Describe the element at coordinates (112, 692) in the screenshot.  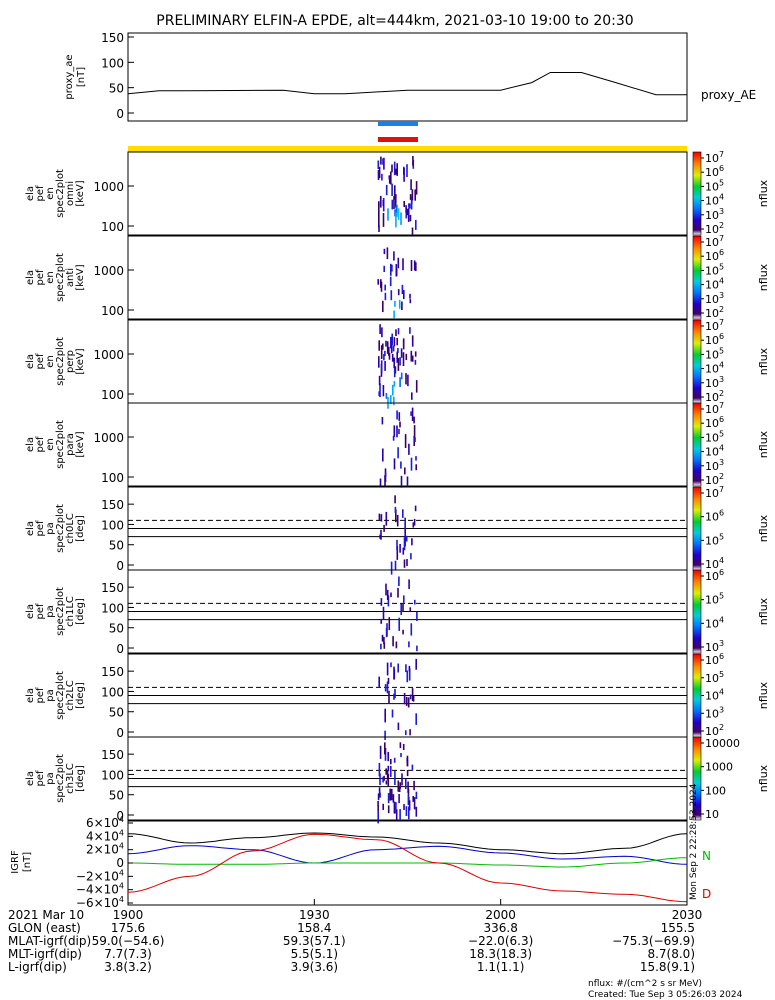
I see `panel-ch2LC-ytick-1: 100` at that location.